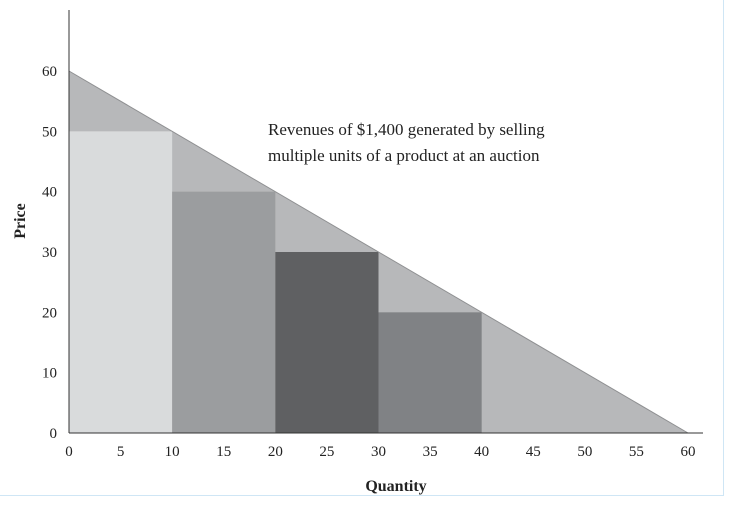 This screenshot has height=507, width=731. Describe the element at coordinates (430, 452) in the screenshot. I see `x-tick-label: 35` at that location.